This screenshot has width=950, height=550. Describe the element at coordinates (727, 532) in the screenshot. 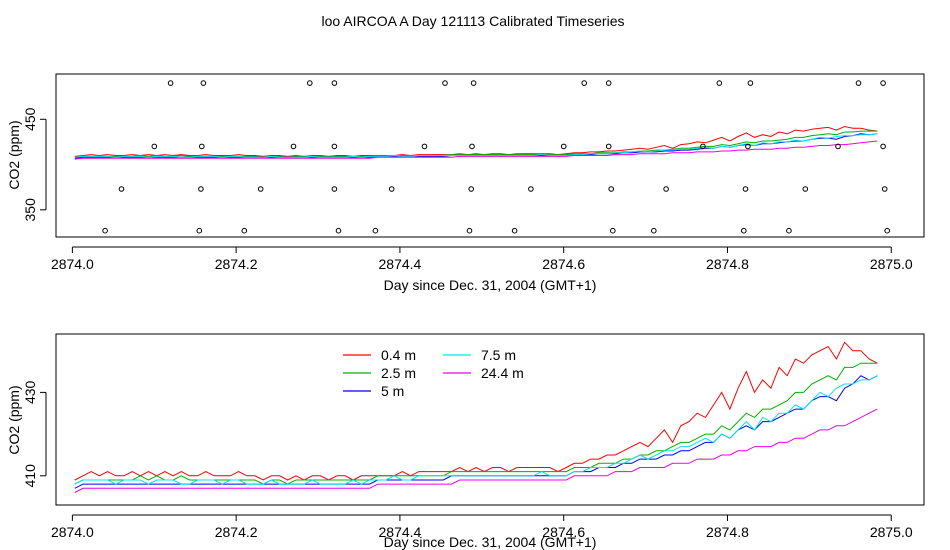

I see `bottom-x-tick-label: 2874.8` at that location.